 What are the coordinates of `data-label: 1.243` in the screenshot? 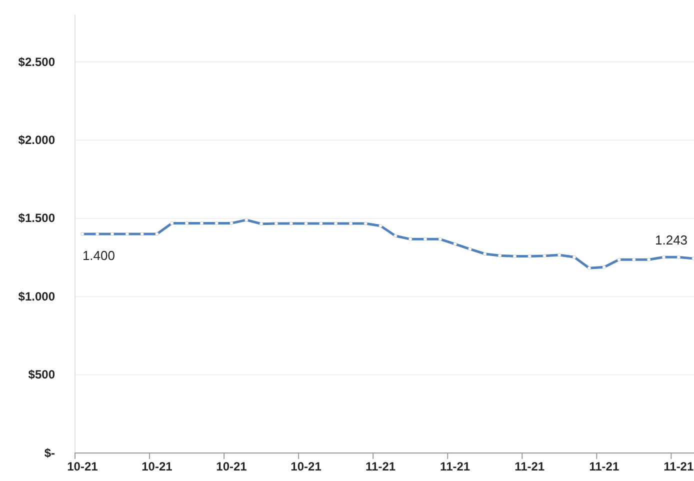 It's located at (671, 240).